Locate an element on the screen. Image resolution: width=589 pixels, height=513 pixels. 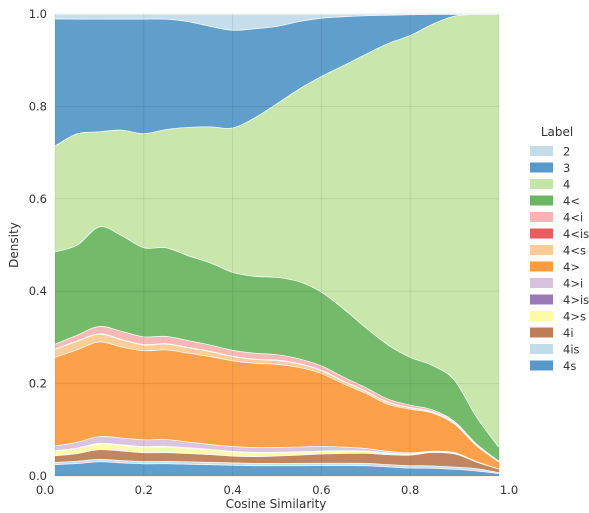
area-4s is located at coordinates (277, 468).